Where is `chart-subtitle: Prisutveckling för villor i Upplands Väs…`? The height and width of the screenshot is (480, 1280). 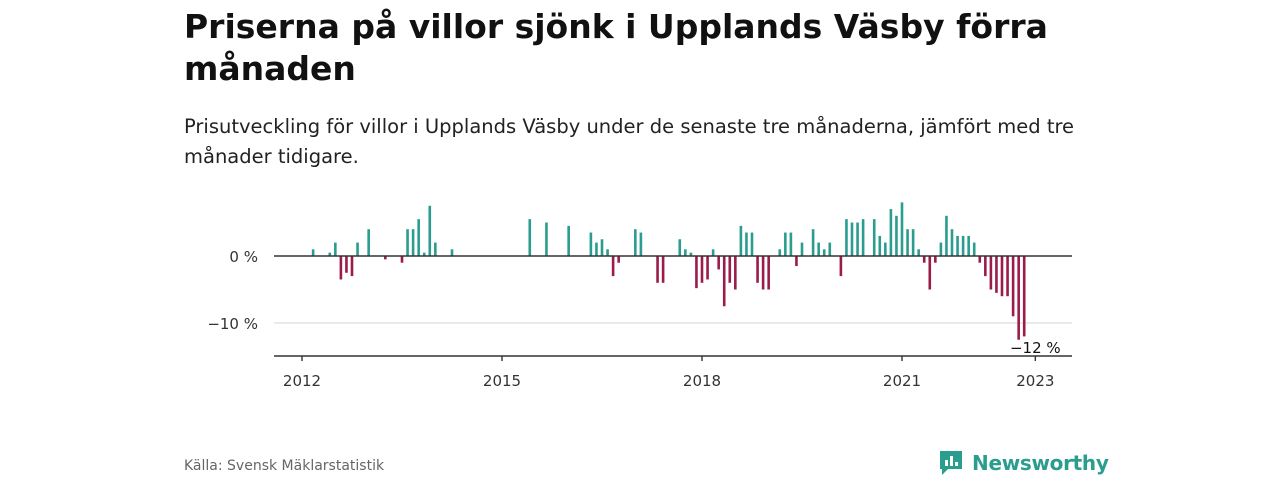 chart-subtitle: Prisutveckling för villor i Upplands Väs… is located at coordinates (629, 141).